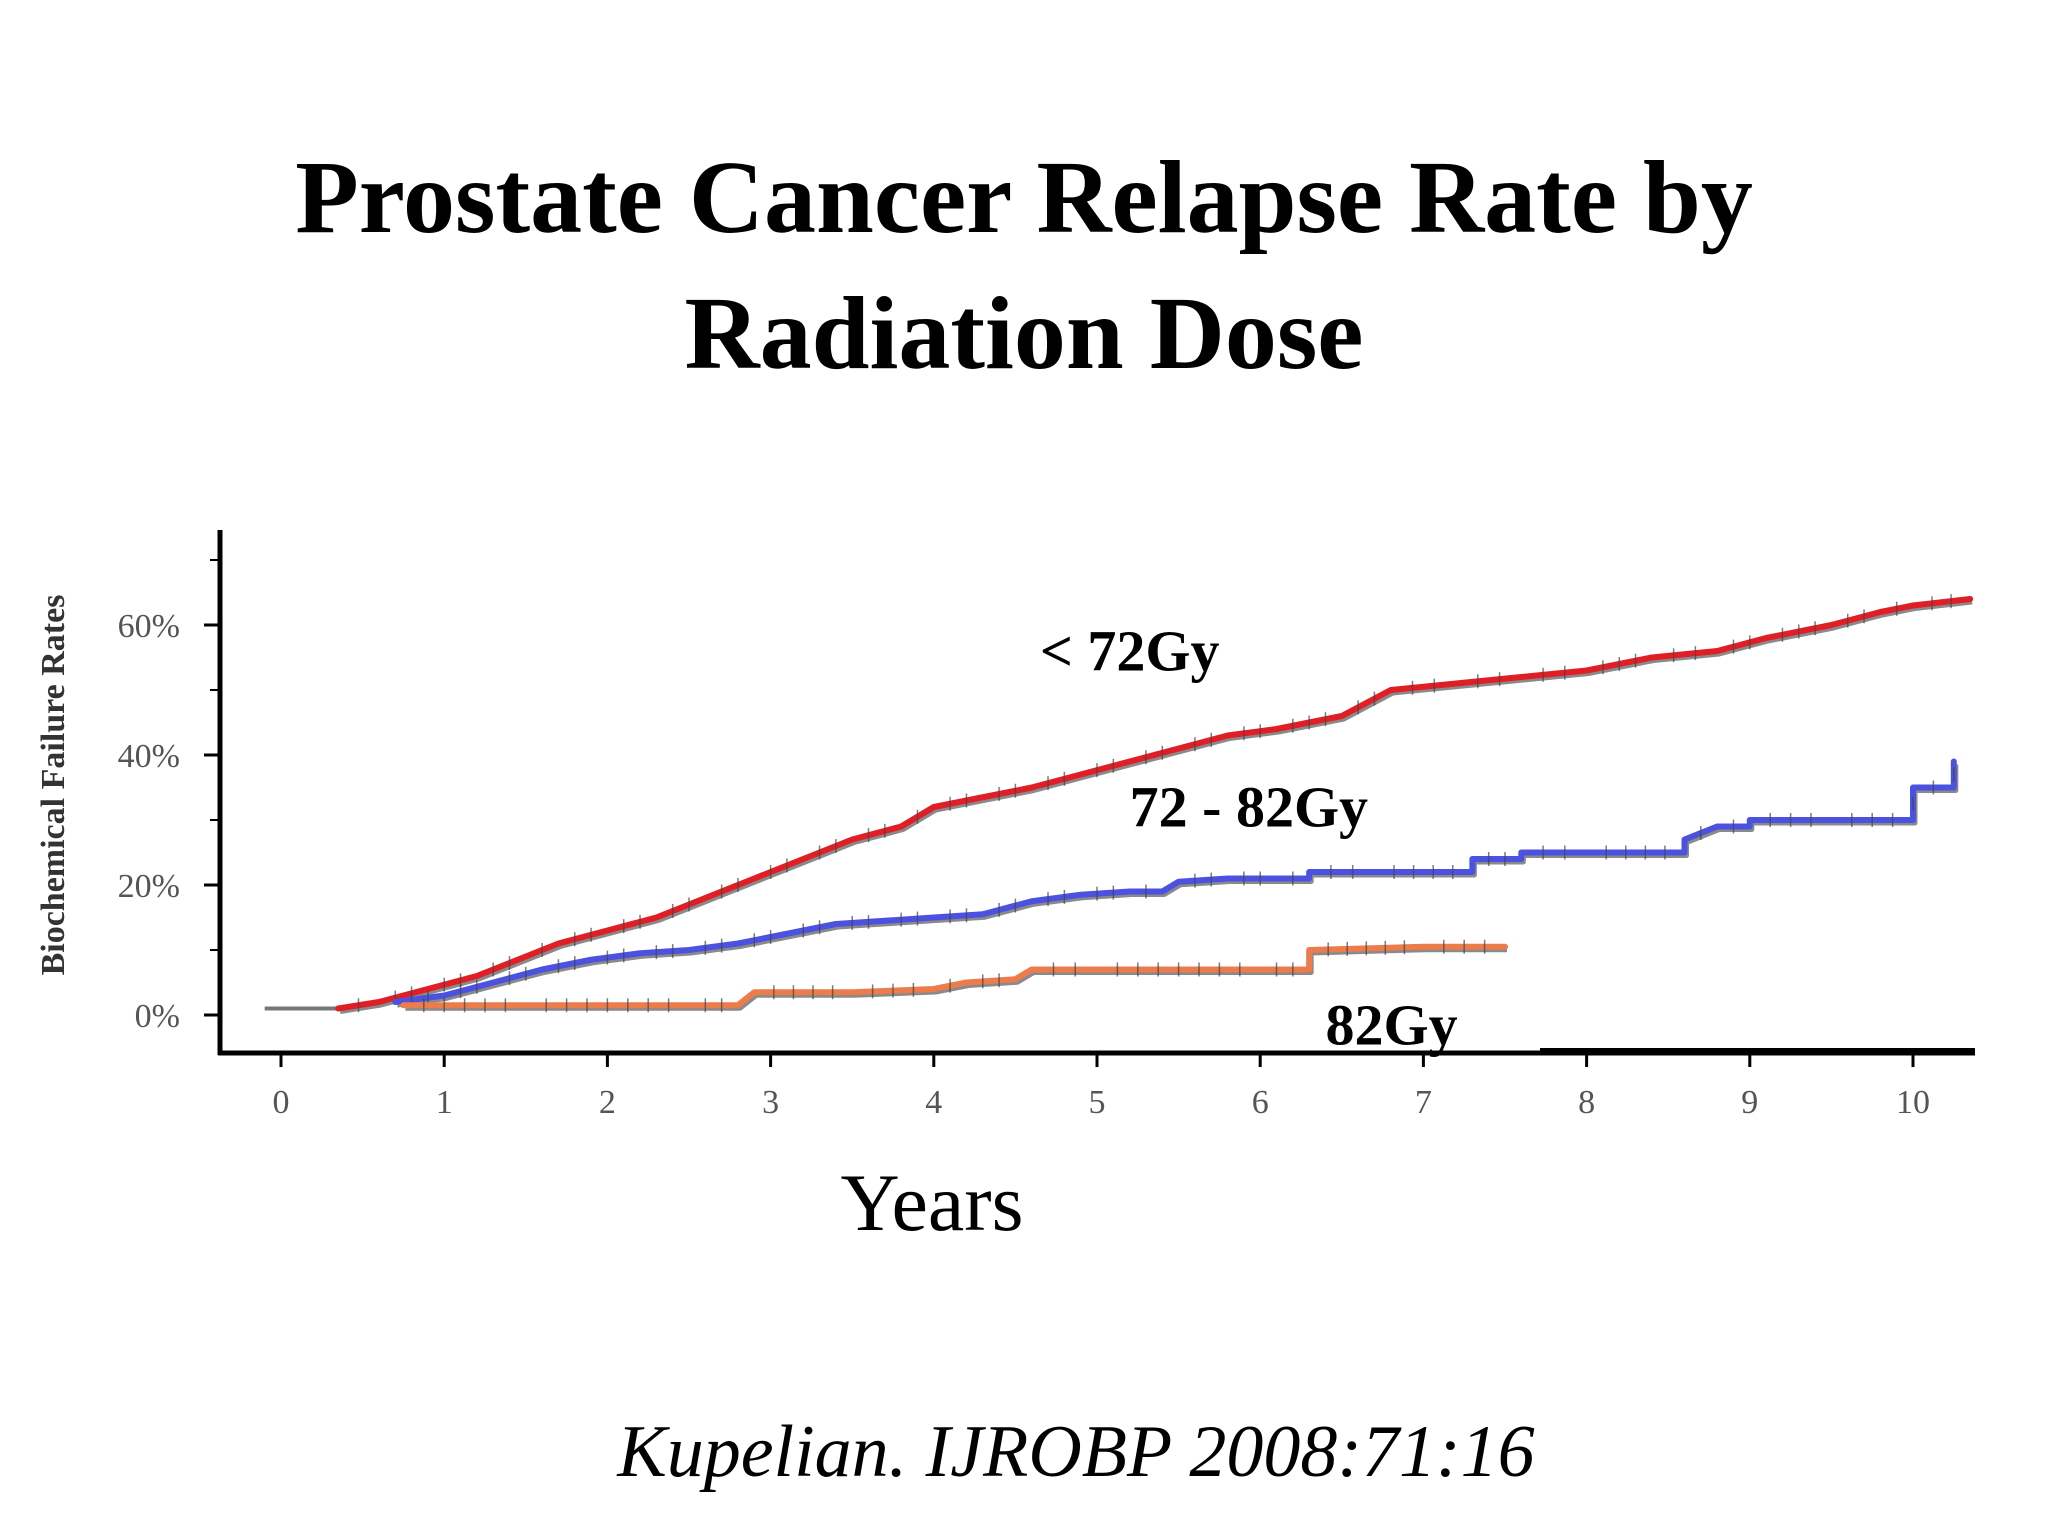 This screenshot has height=1536, width=2048. Describe the element at coordinates (53, 785) in the screenshot. I see `y-axis-title: Biochemical Failure Rates` at that location.